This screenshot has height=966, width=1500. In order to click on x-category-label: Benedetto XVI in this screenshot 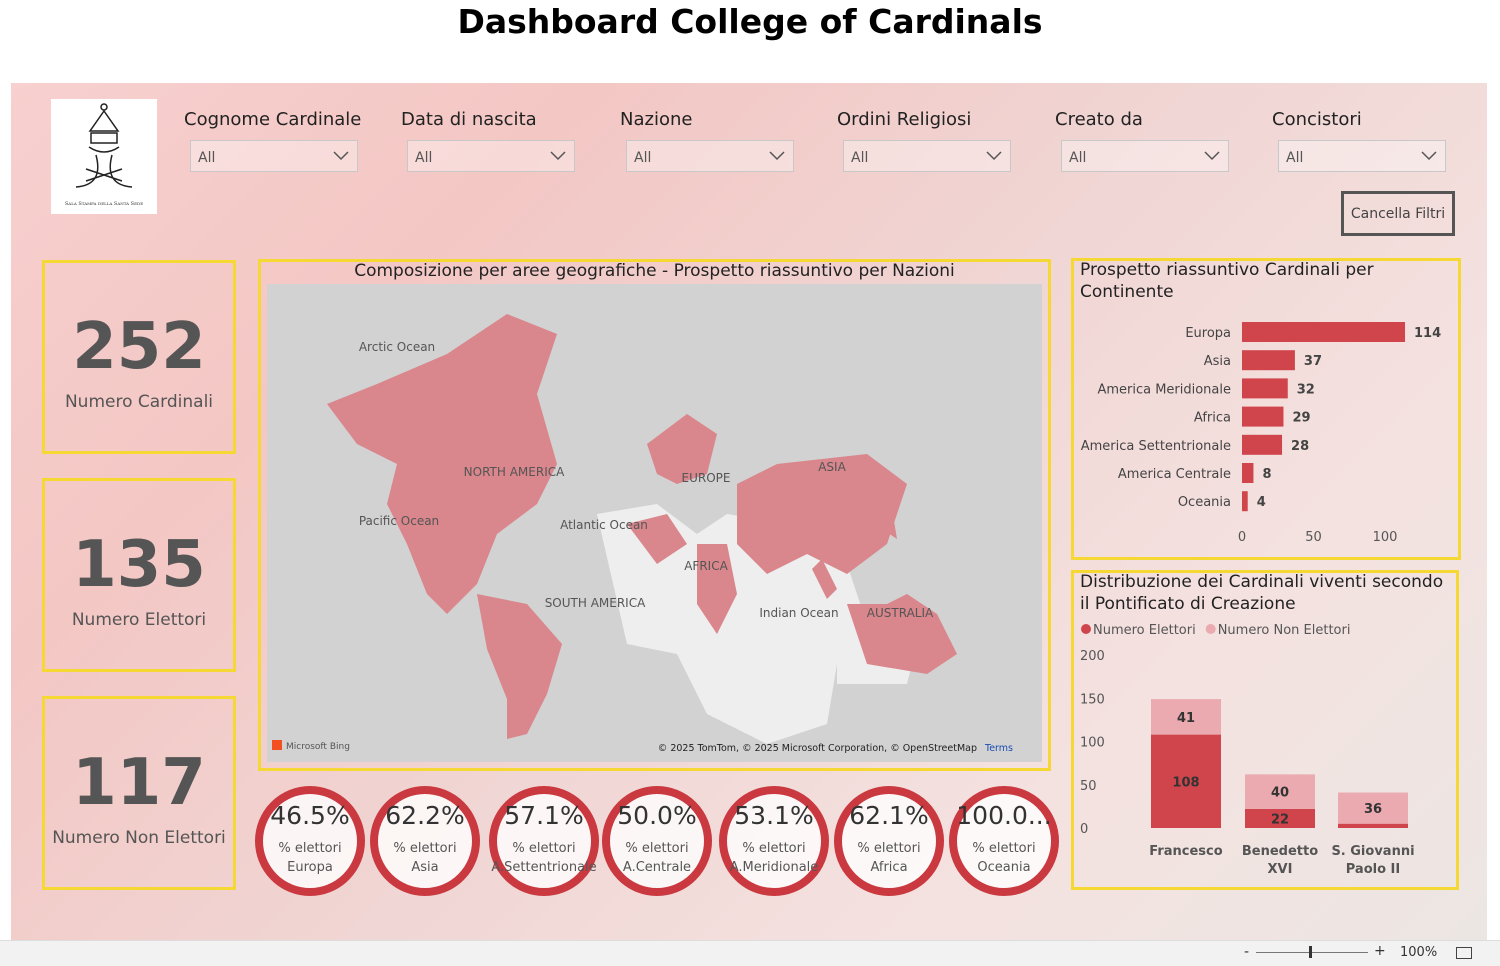, I will do `click(1280, 860)`.